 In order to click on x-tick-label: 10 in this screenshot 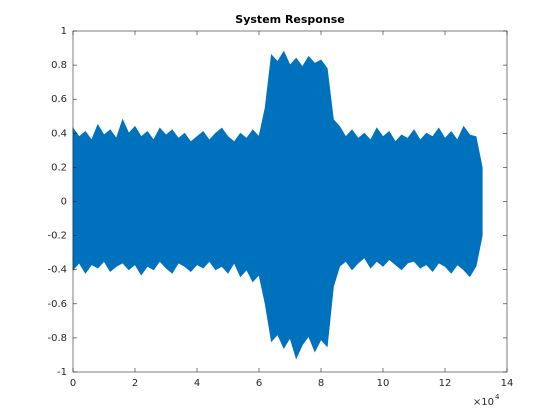, I will do `click(383, 383)`.